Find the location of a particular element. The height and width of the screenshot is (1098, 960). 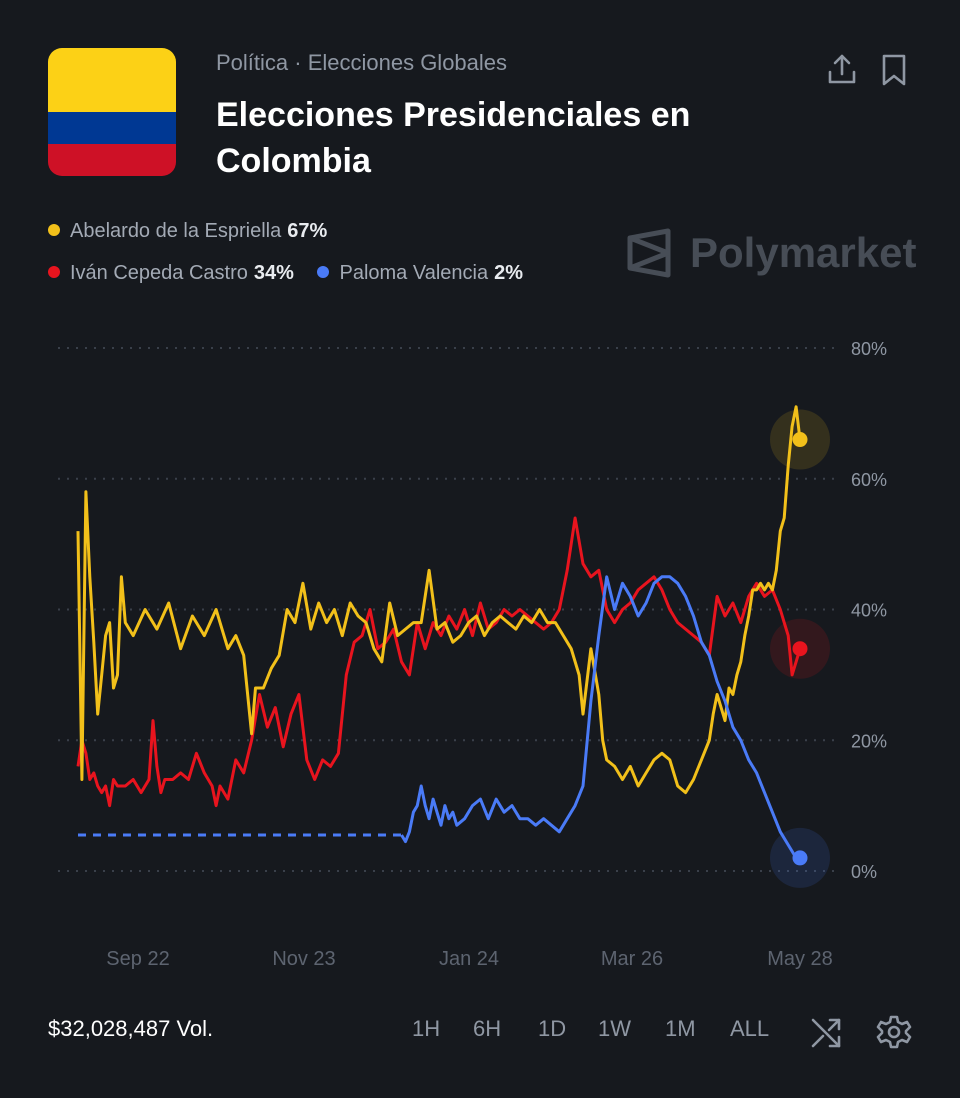

shuffle-icon is located at coordinates (826, 1032).